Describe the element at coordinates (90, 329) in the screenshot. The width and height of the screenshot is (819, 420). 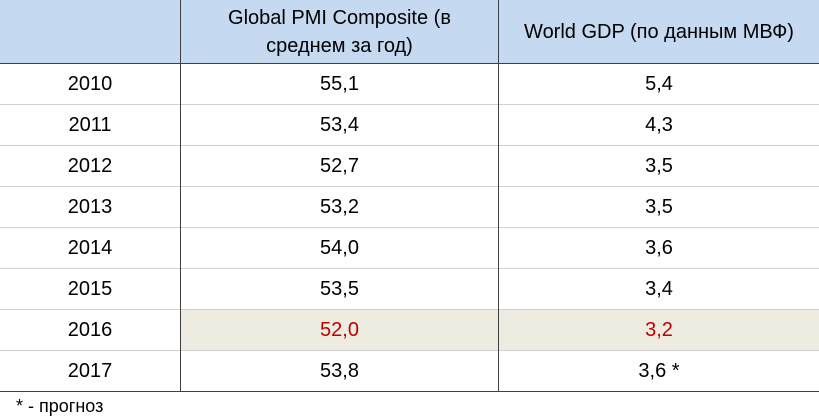
I see `year-cell: 2016` at that location.